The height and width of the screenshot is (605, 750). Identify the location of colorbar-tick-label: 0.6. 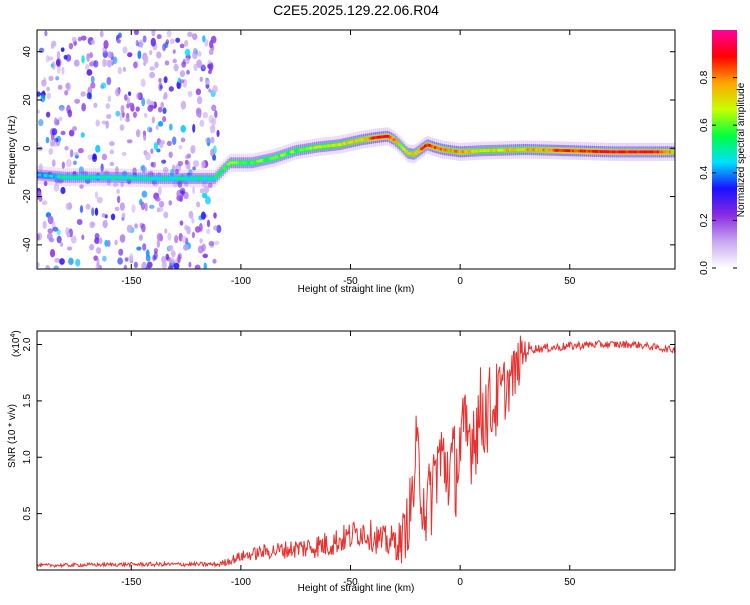
(704, 125).